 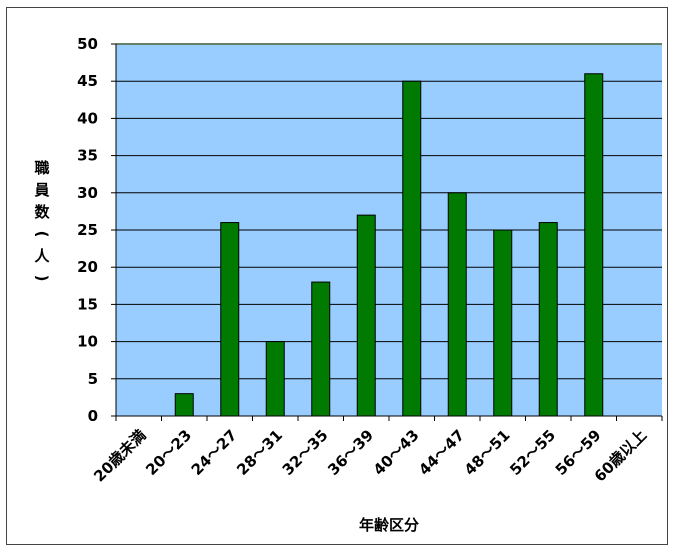 What do you see at coordinates (87, 267) in the screenshot?
I see `y-tick-label: 20` at bounding box center [87, 267].